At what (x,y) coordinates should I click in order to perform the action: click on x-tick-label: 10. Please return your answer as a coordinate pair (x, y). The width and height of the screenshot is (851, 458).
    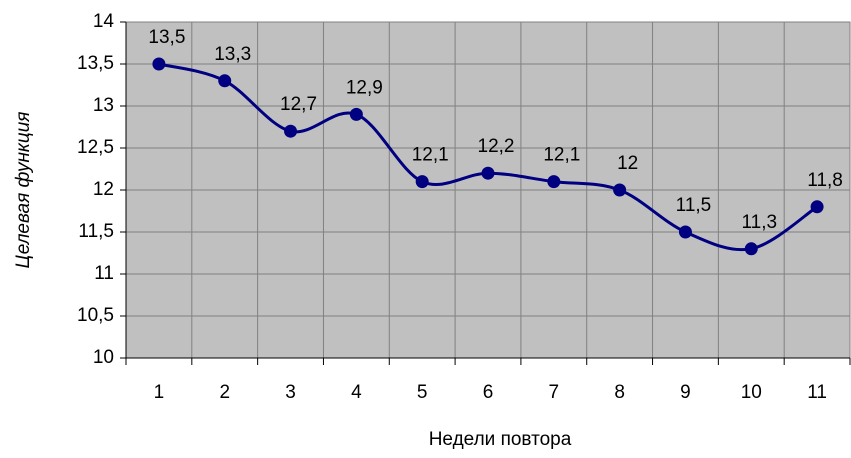
    Looking at the image, I should click on (751, 392).